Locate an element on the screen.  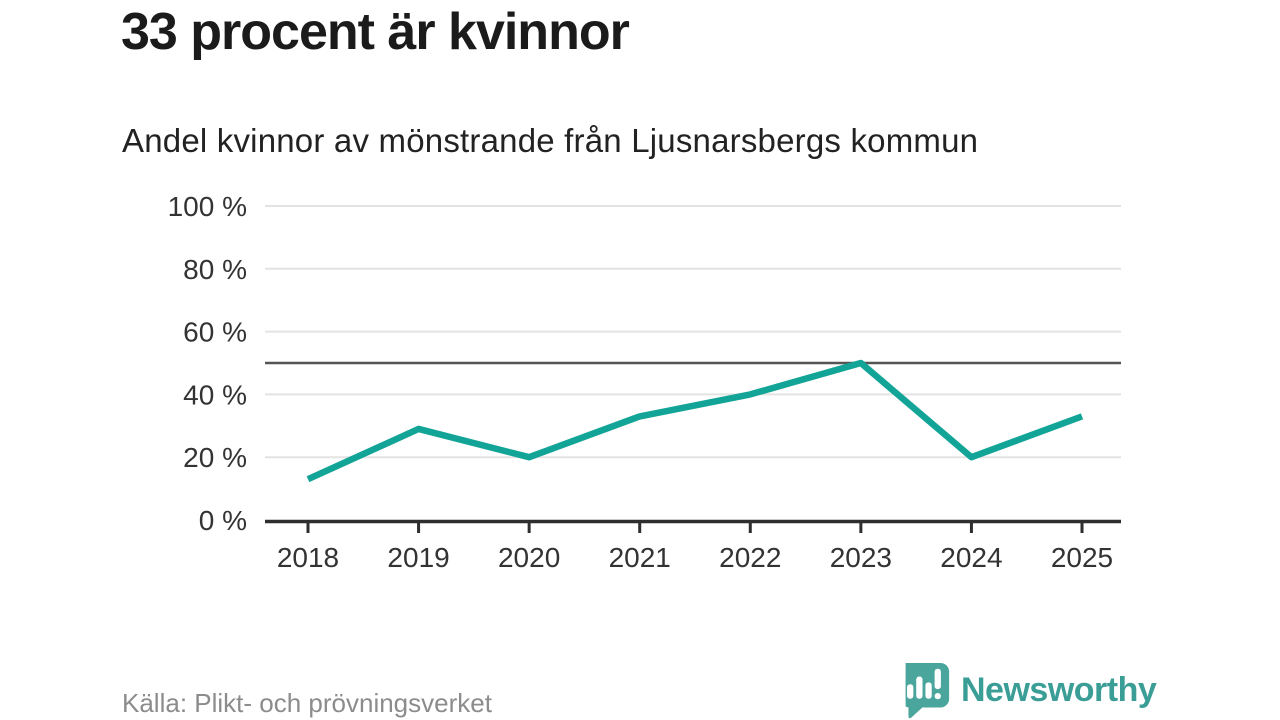
y-axis-tick-label: 80 % is located at coordinates (215, 269).